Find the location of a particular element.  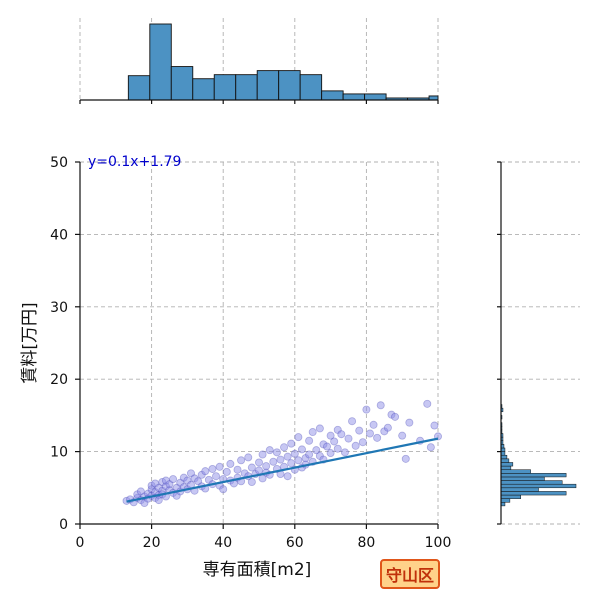

y-axis-title: 賃料[万円] is located at coordinates (30, 342).